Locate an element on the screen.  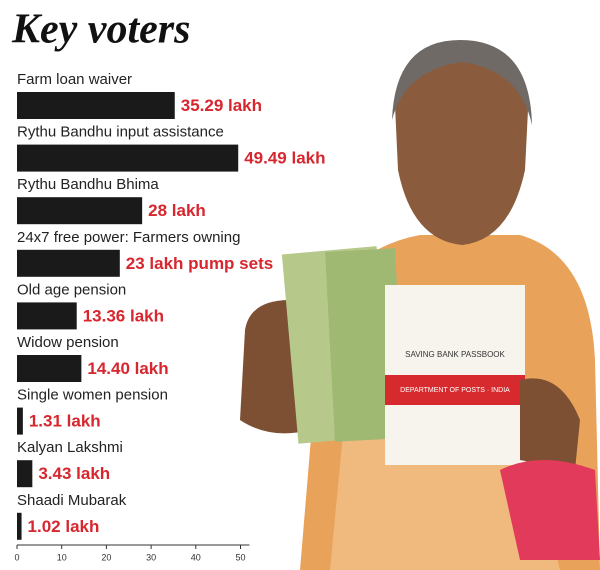
category-label: Farm loan waiver is located at coordinates (74, 79).